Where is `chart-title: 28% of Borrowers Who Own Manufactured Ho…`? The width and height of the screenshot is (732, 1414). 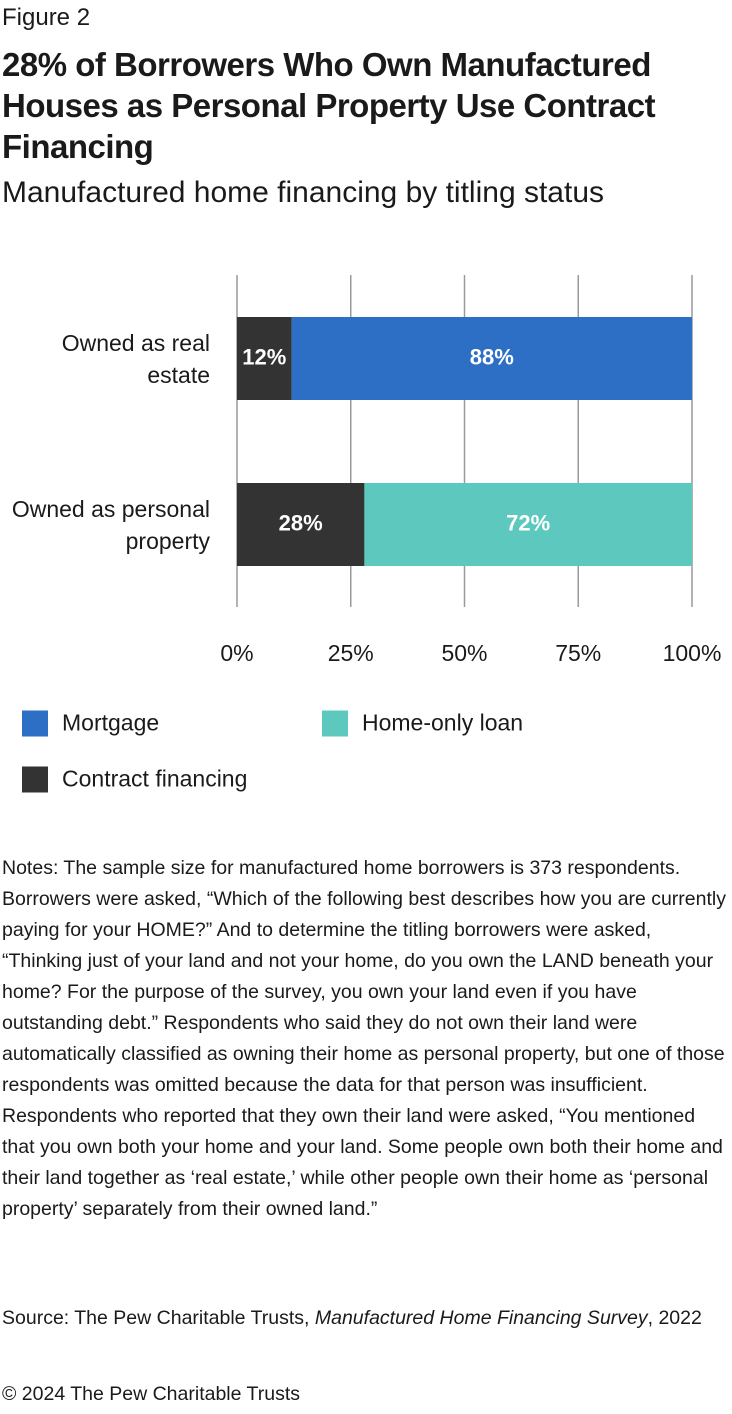 chart-title: 28% of Borrowers Who Own Manufactured Ho… is located at coordinates (329, 105).